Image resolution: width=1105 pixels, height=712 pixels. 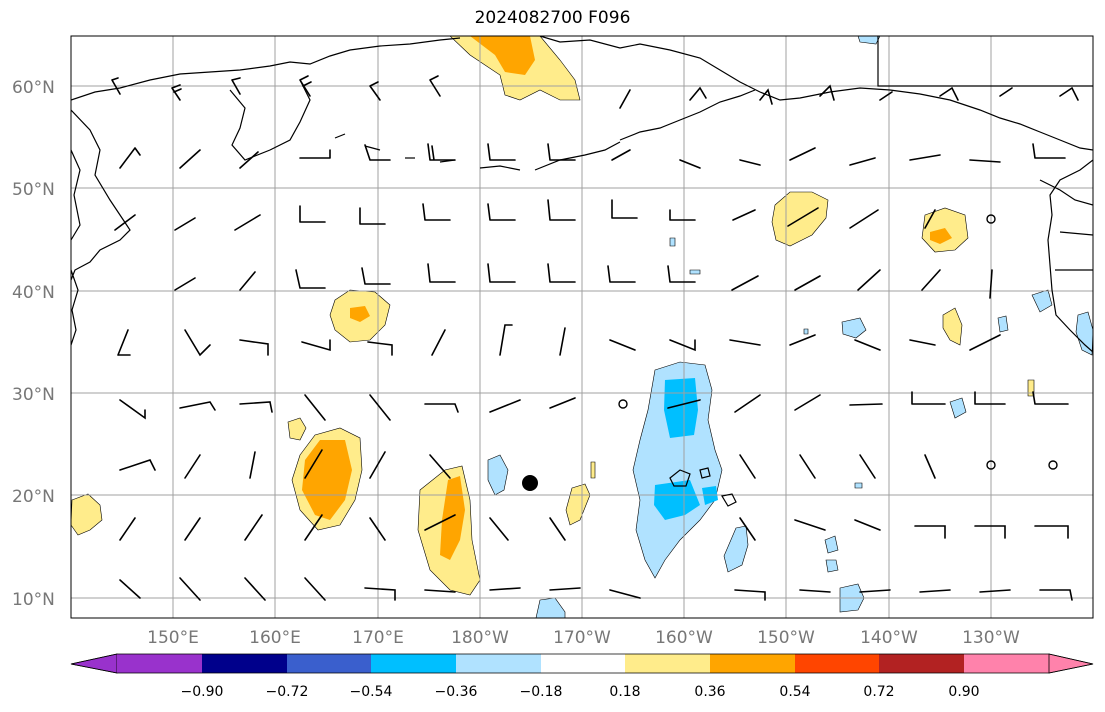 I want to click on lon-label: 150°E, so click(x=173, y=638).